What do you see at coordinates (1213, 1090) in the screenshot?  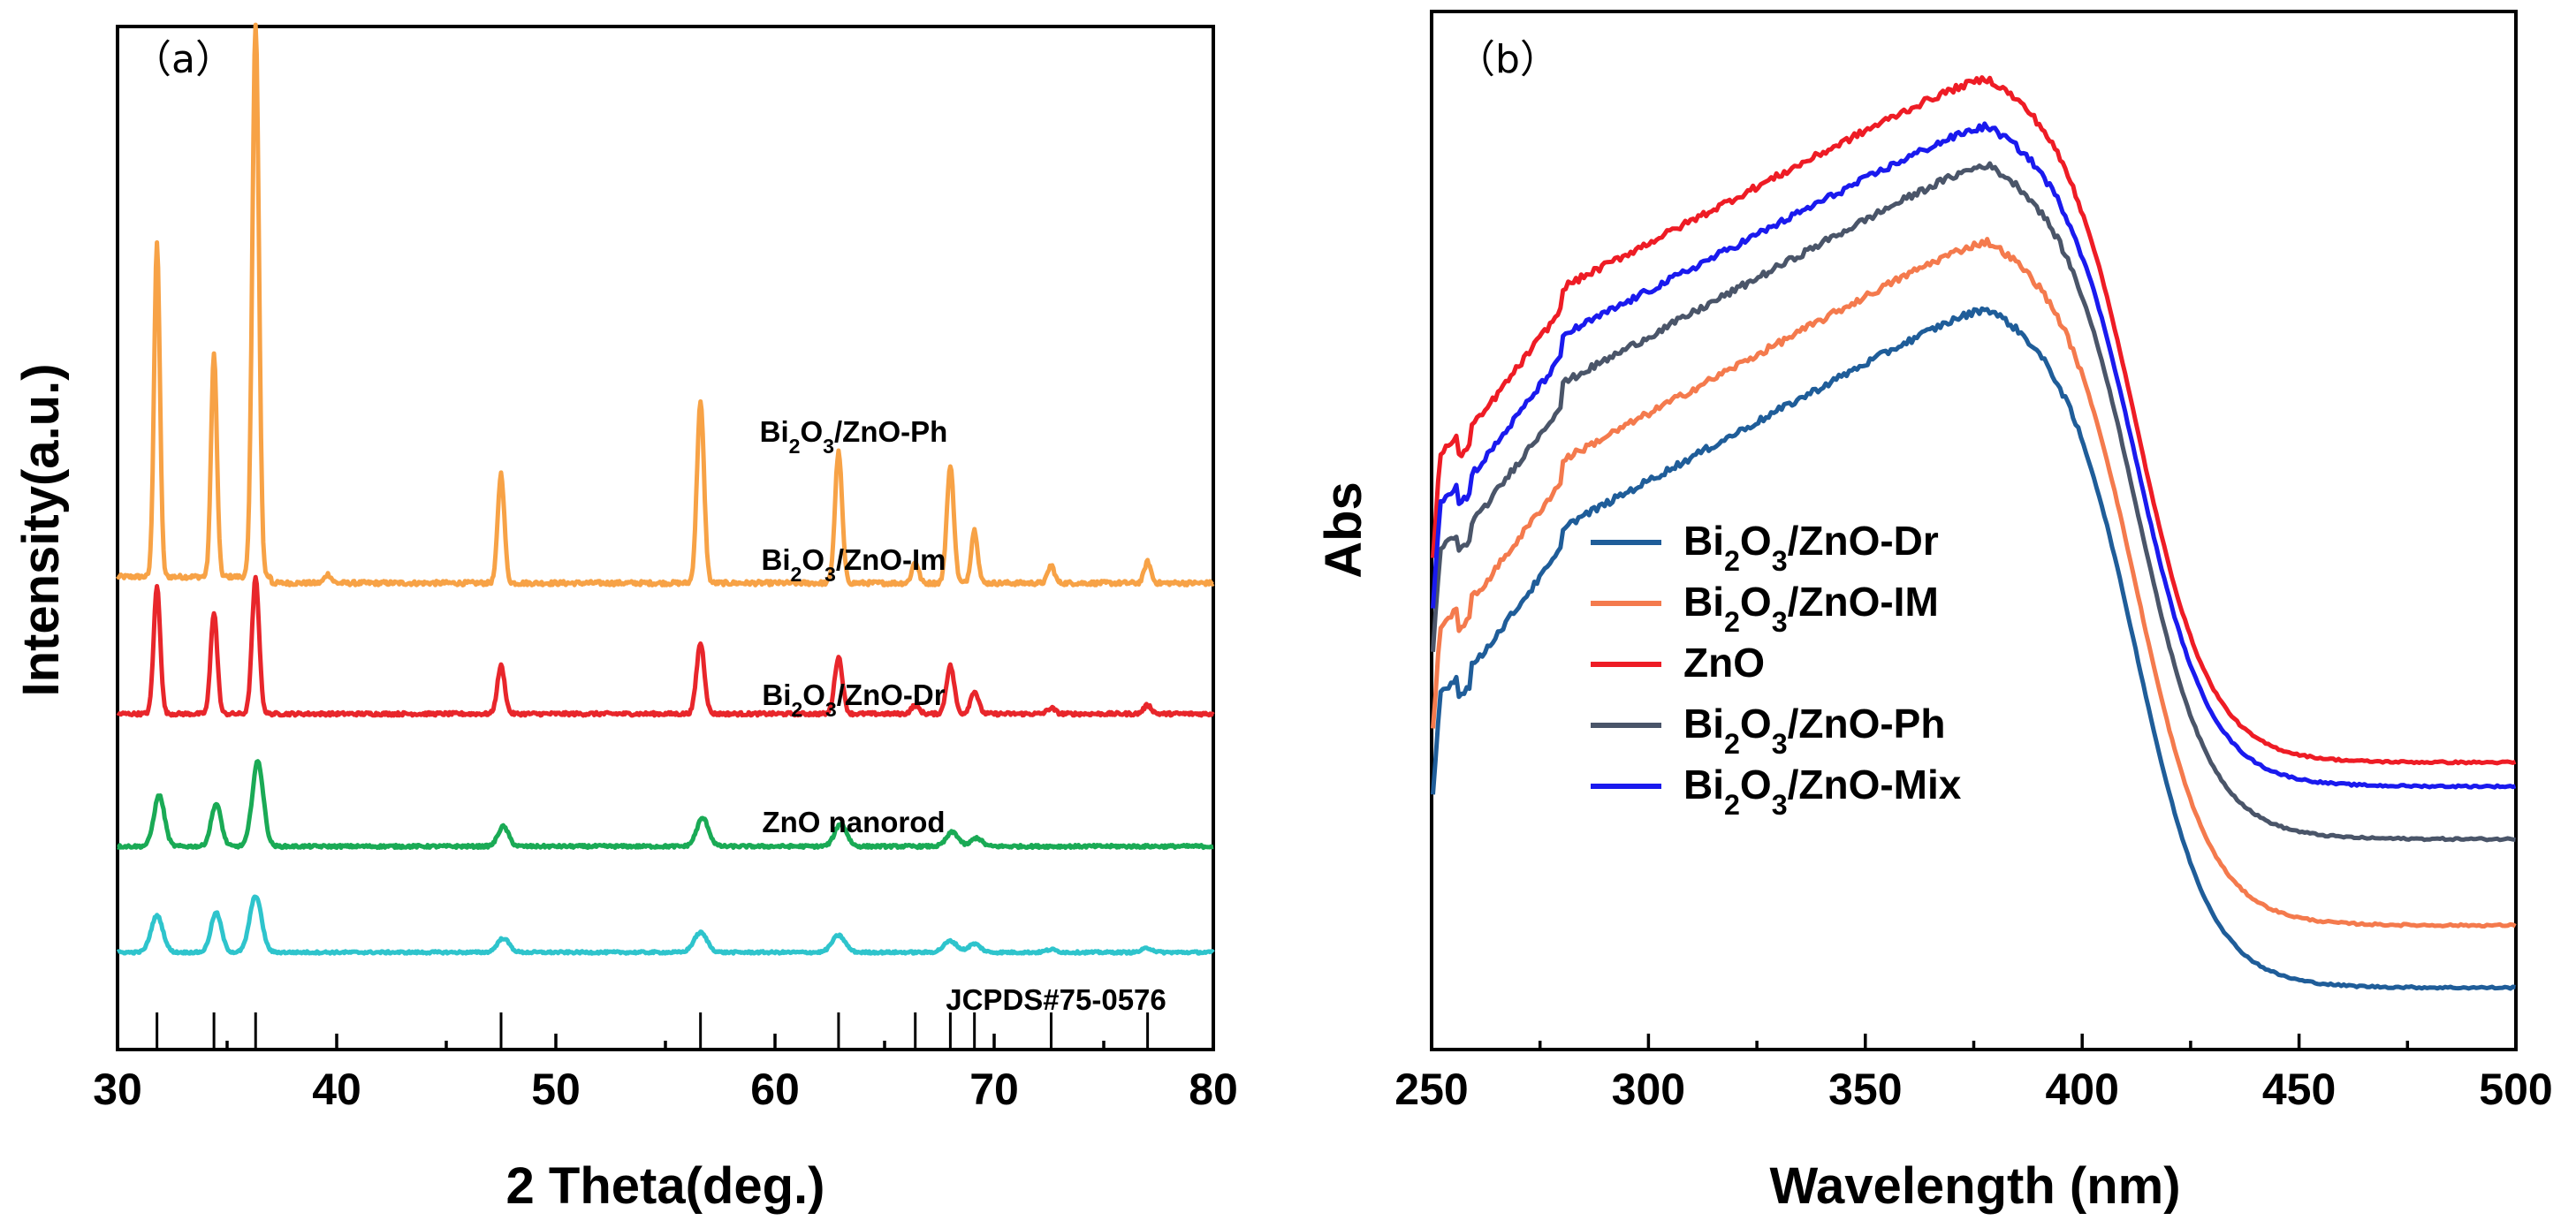 I see `x-tick-label: 80` at bounding box center [1213, 1090].